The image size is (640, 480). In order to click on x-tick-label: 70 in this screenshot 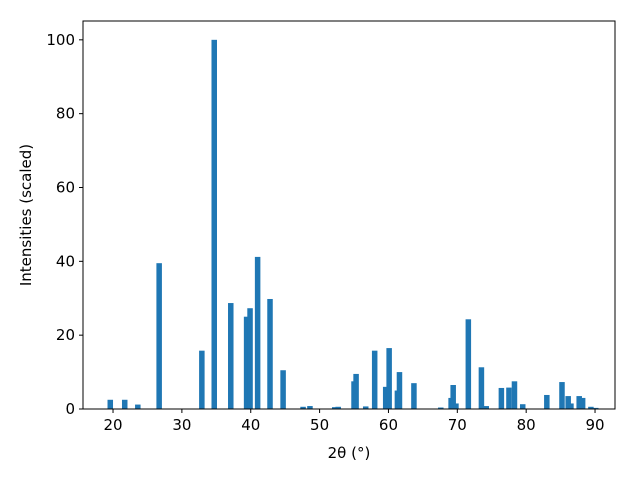, I will do `click(457, 425)`.